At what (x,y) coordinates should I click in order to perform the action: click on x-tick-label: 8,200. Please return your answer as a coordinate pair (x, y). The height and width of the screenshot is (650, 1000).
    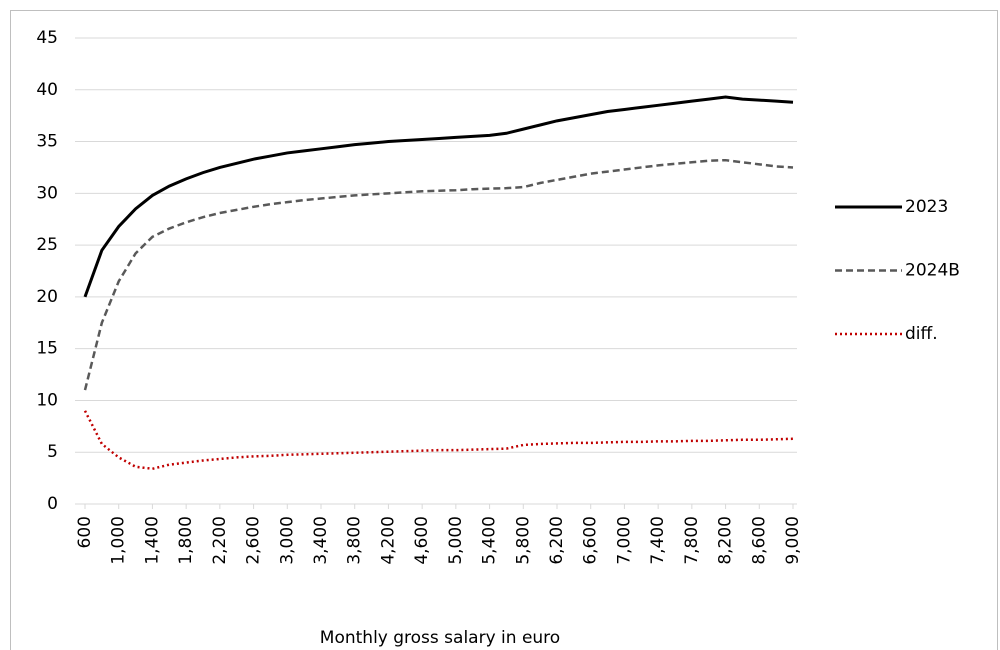
    Looking at the image, I should click on (726, 540).